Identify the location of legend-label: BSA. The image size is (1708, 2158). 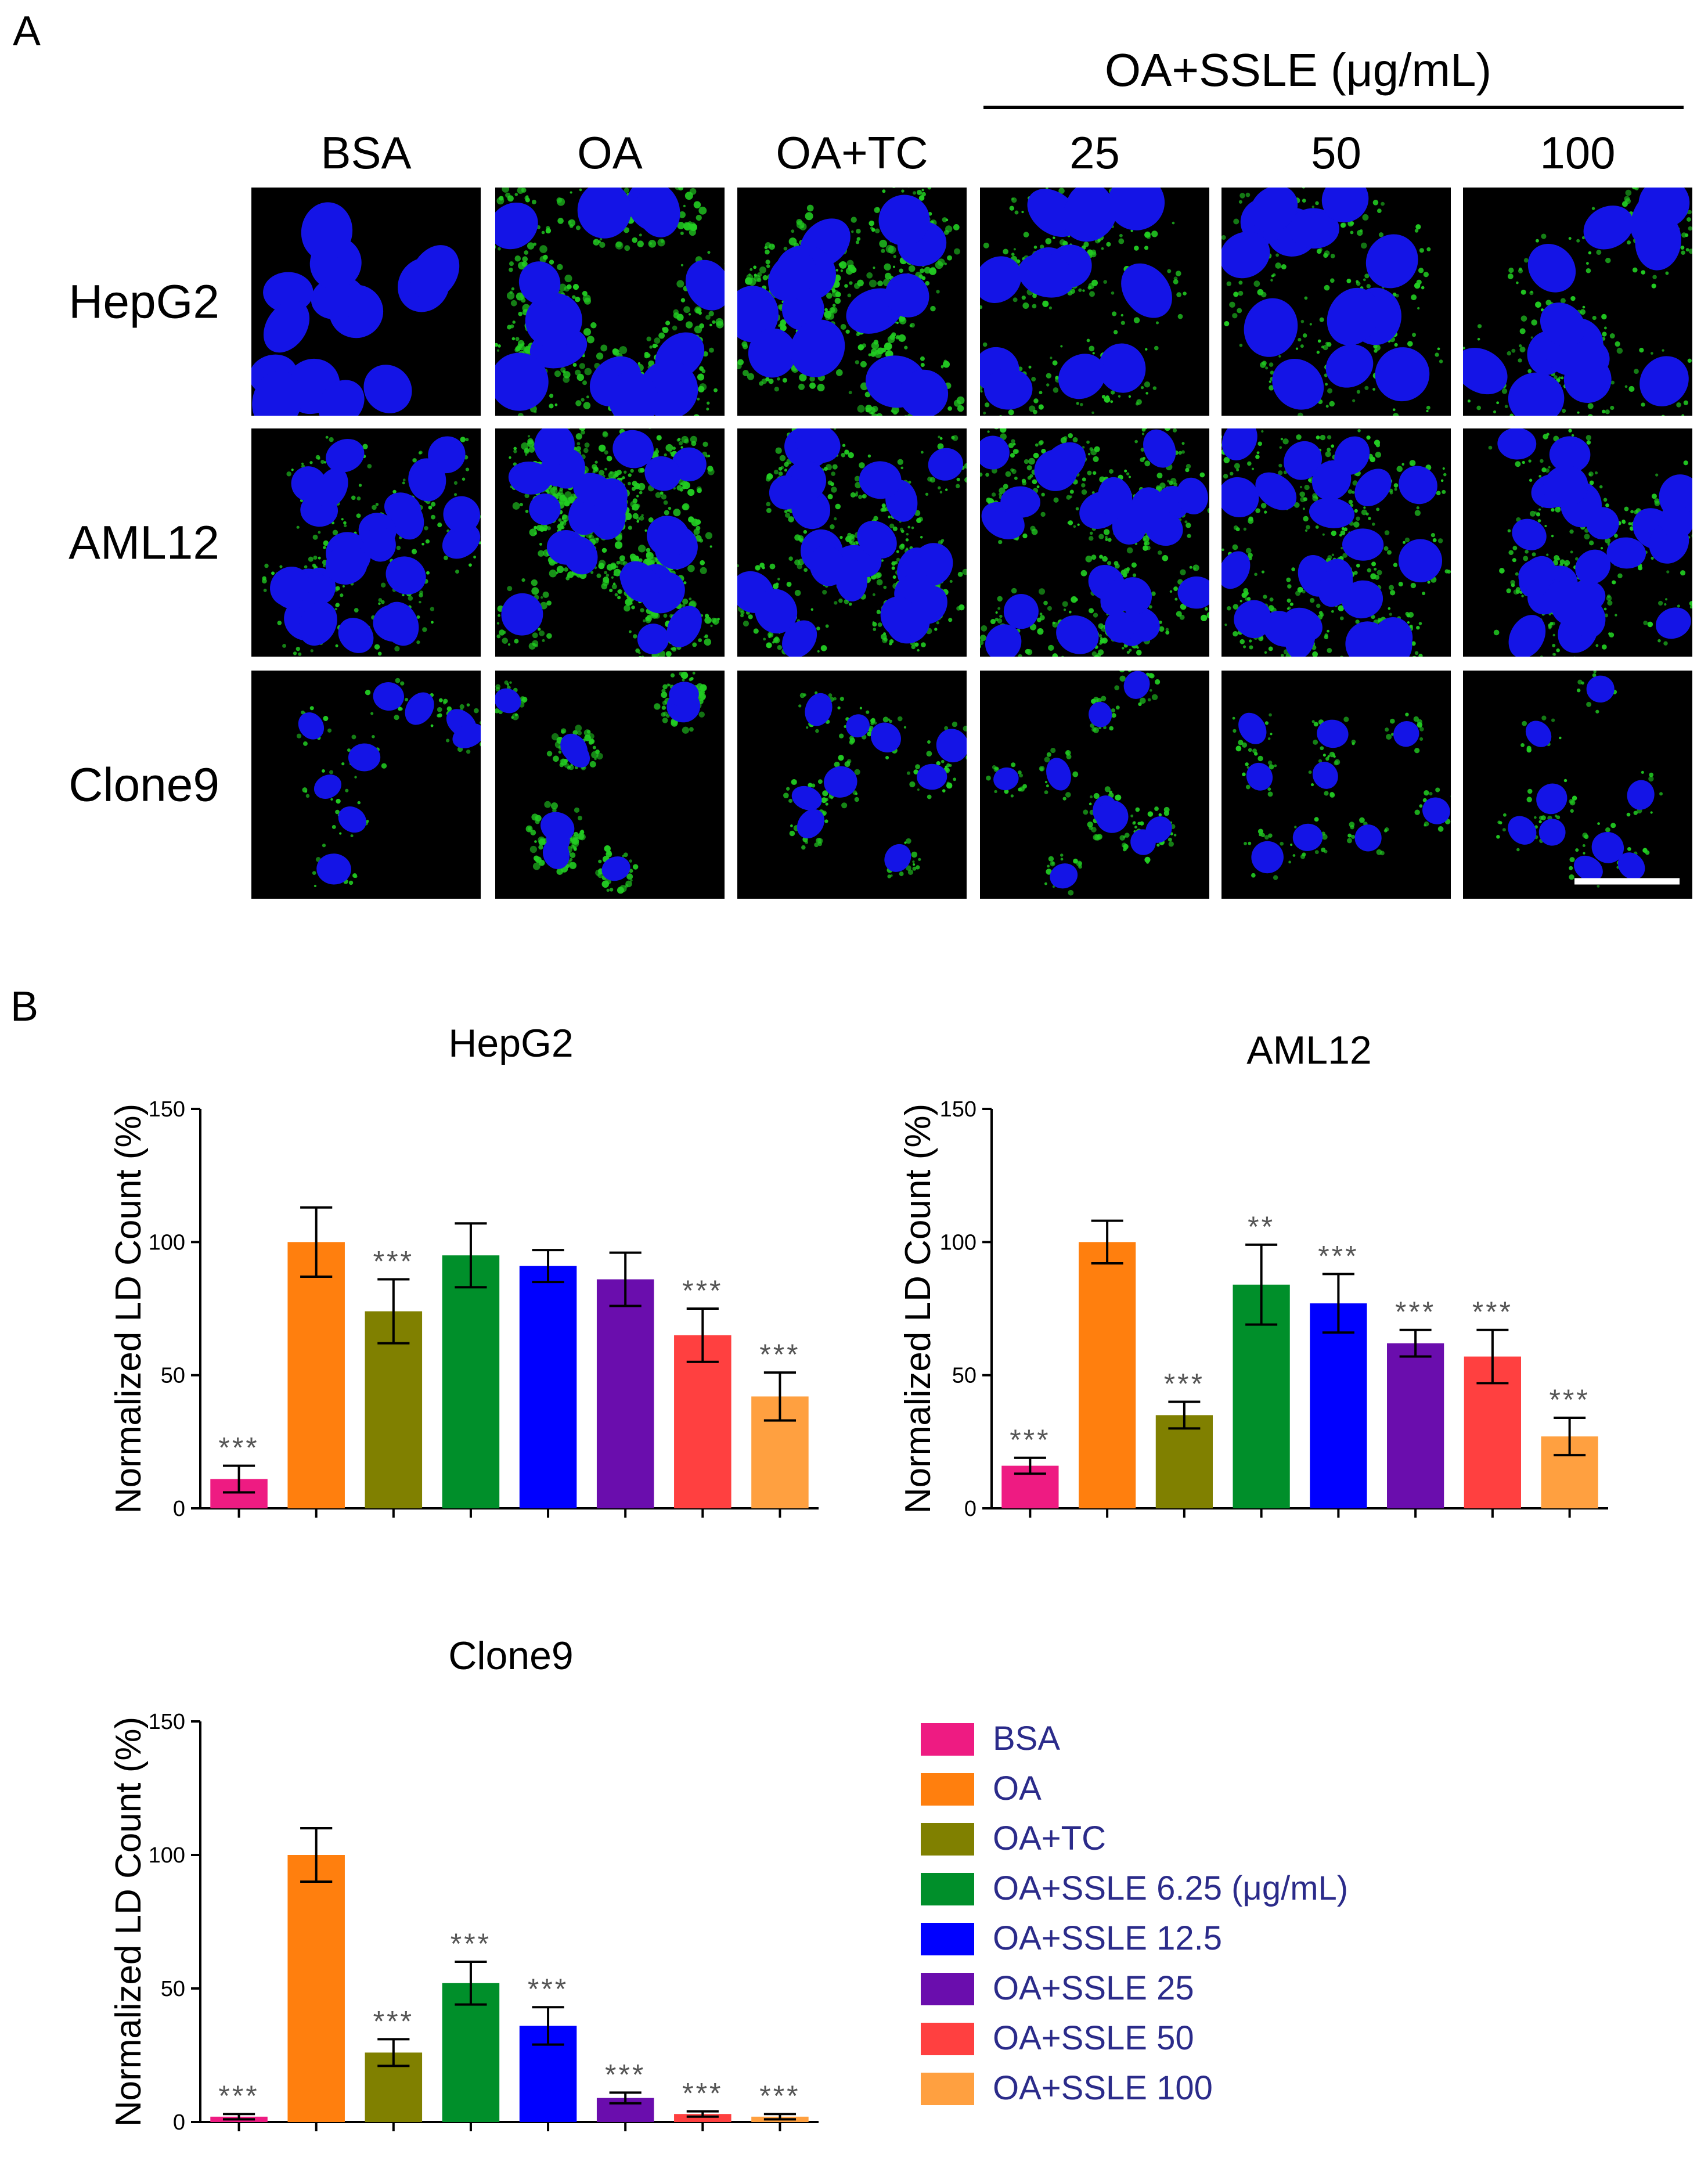
(1026, 1738).